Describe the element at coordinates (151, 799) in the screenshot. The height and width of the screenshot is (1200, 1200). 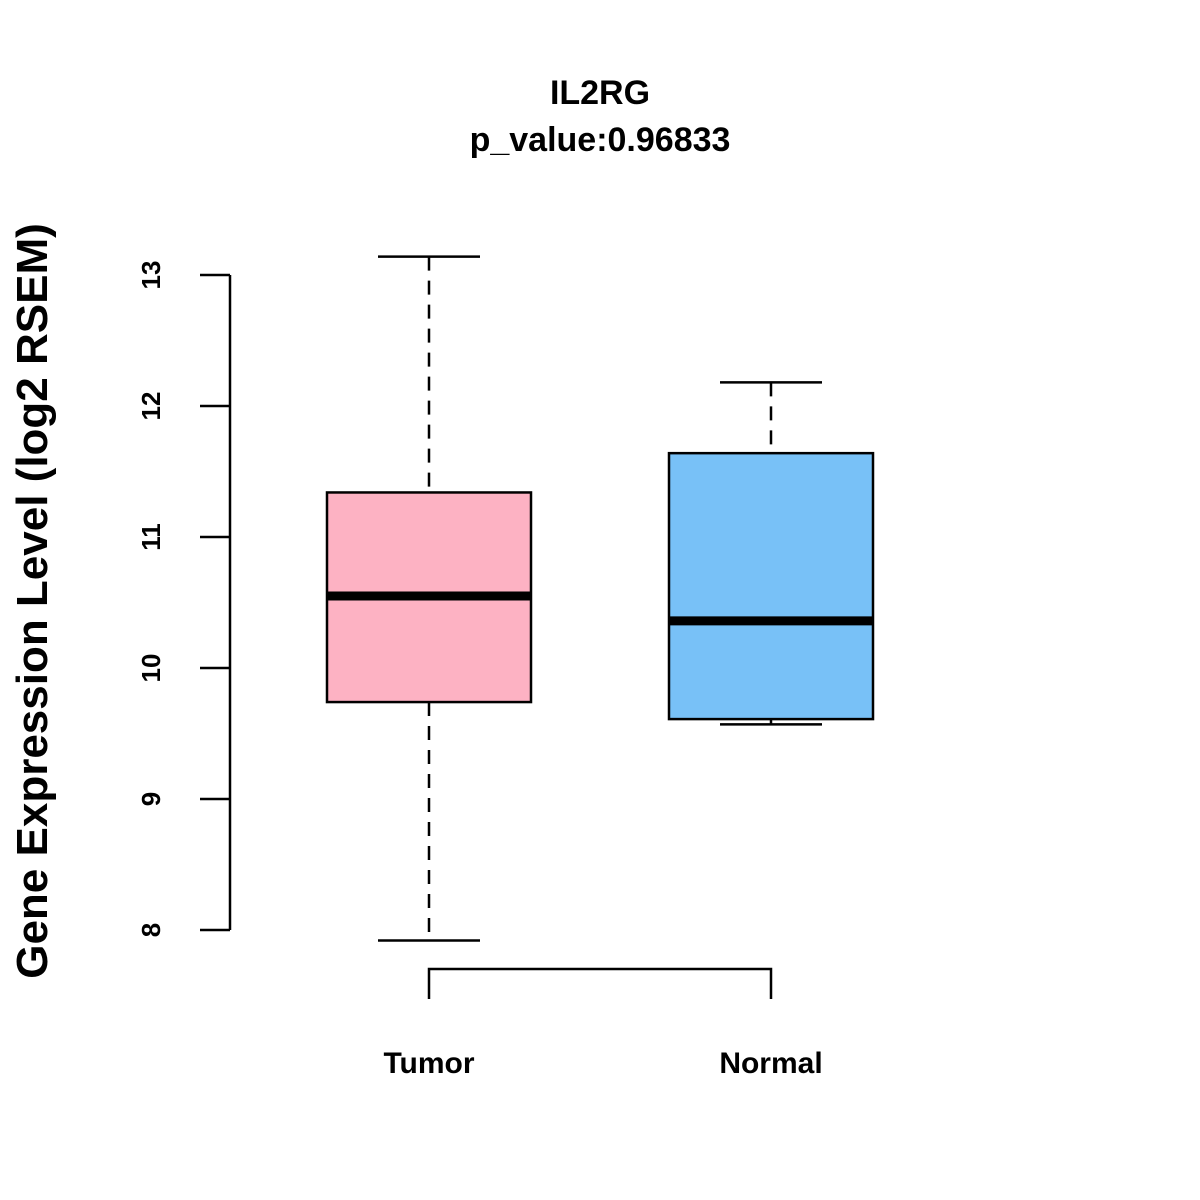
I see `y-tick-label-9: 9` at that location.